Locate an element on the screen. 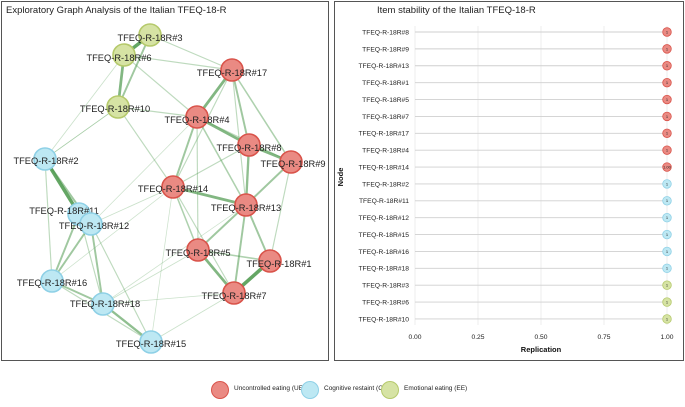 The image size is (685, 407). y-tick-label: TFEQ-R-18R#15 is located at coordinates (383, 235).